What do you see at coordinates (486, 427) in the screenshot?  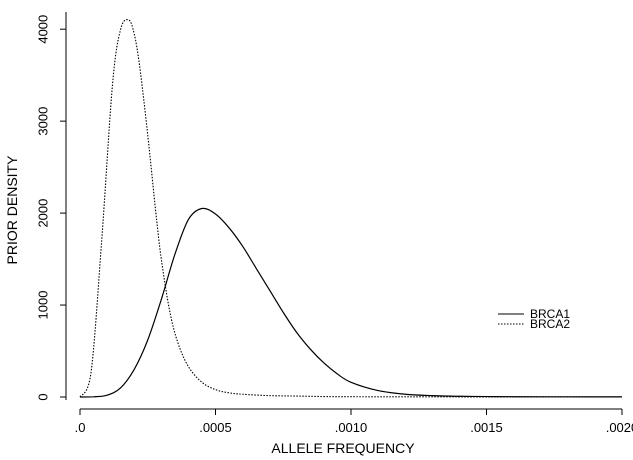 I see `x-tick-label: .0015` at bounding box center [486, 427].